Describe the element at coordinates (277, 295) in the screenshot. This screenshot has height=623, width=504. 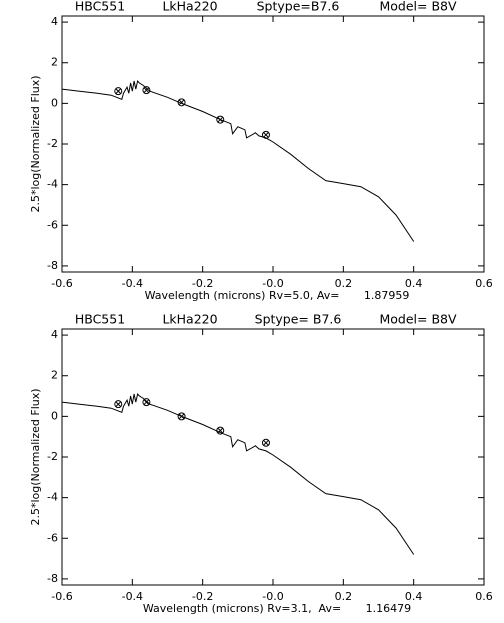
I see `x-axis-label: Wavelength (microns) Rv=5.0, Av= 1.87959` at that location.